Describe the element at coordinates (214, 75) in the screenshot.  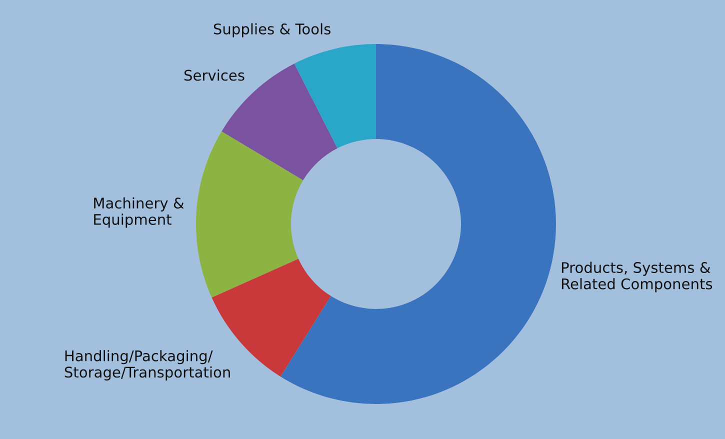
I see `slice-label: Services` at that location.